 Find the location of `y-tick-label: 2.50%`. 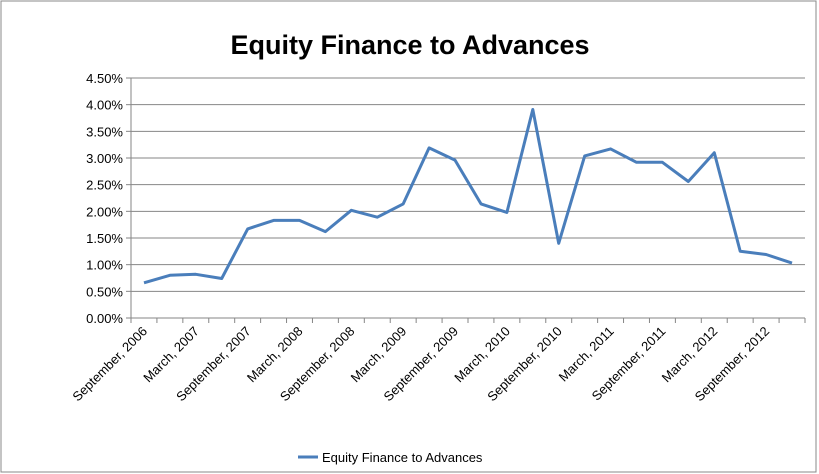

y-tick-label: 2.50% is located at coordinates (104, 185).